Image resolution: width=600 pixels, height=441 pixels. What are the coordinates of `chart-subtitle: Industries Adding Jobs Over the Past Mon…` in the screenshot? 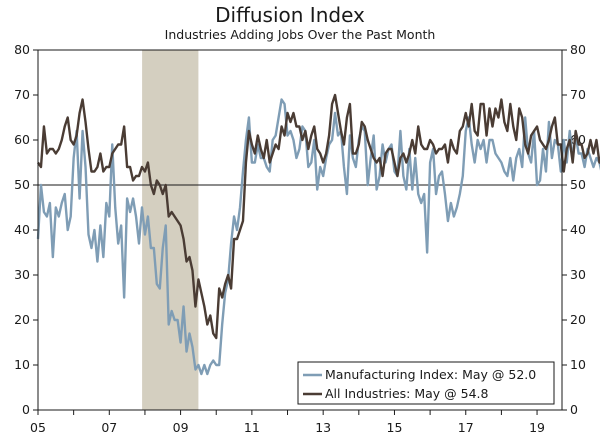 It's located at (300, 34).